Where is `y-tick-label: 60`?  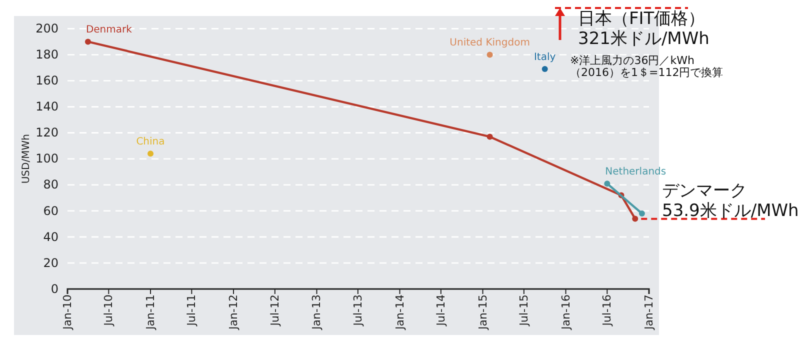 y-tick-label: 60 is located at coordinates (50, 211).